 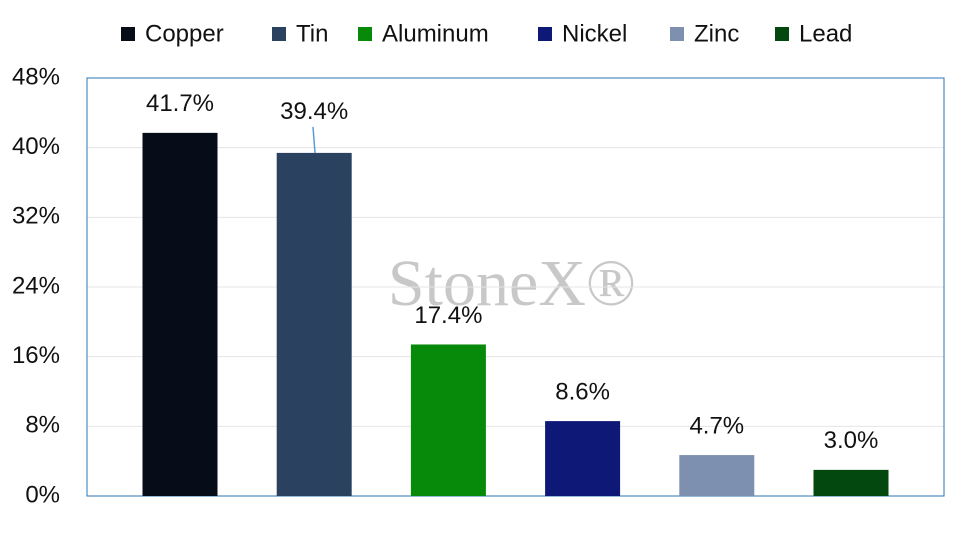 I want to click on watermark: StoneX®, so click(x=512, y=283).